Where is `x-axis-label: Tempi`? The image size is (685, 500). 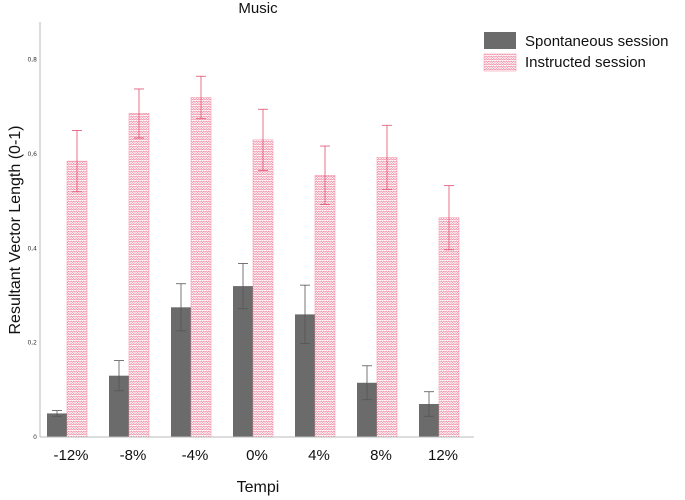 x-axis-label: Tempi is located at coordinates (258, 487).